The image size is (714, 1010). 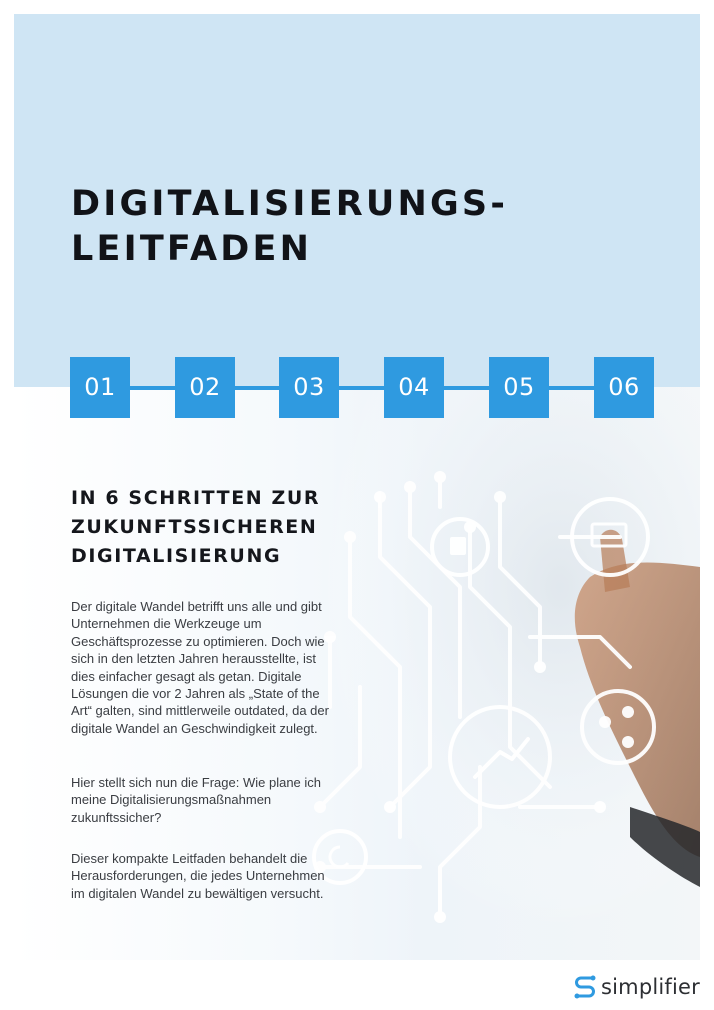 What do you see at coordinates (194, 527) in the screenshot?
I see `subtitle-line-2: ZUKUNFTSSICHEREN` at bounding box center [194, 527].